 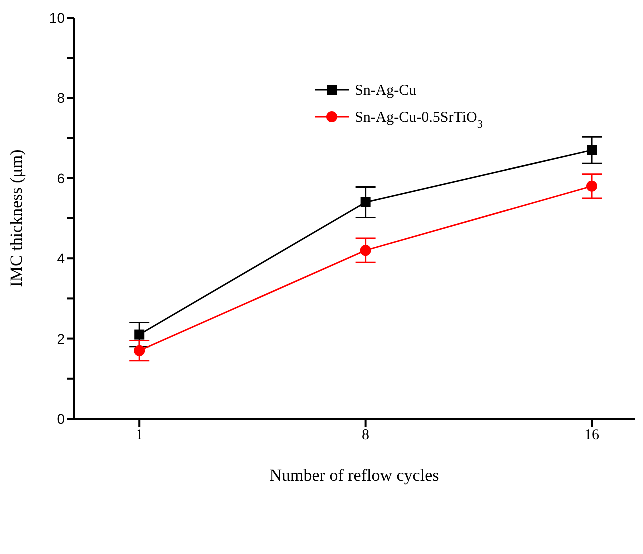 I want to click on x-tick-label: 16, so click(x=592, y=436).